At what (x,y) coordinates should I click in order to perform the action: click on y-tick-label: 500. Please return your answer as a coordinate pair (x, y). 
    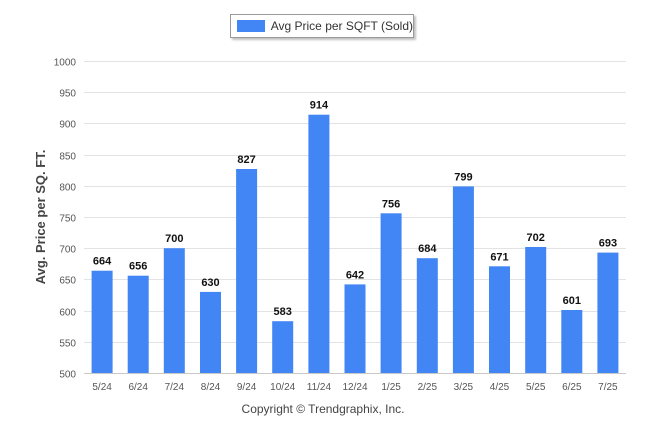
    Looking at the image, I should click on (67, 375).